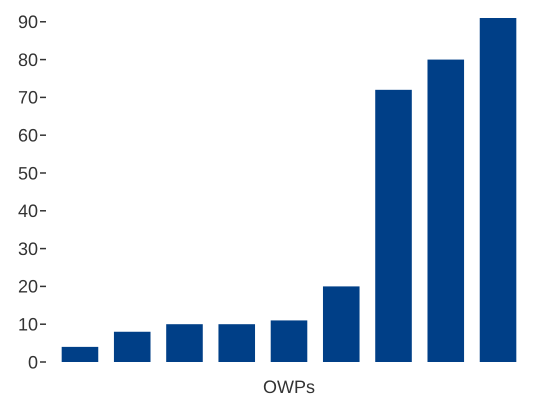 This screenshot has width=533, height=401. Describe the element at coordinates (28, 173) in the screenshot. I see `y-tick-label: 50` at that location.